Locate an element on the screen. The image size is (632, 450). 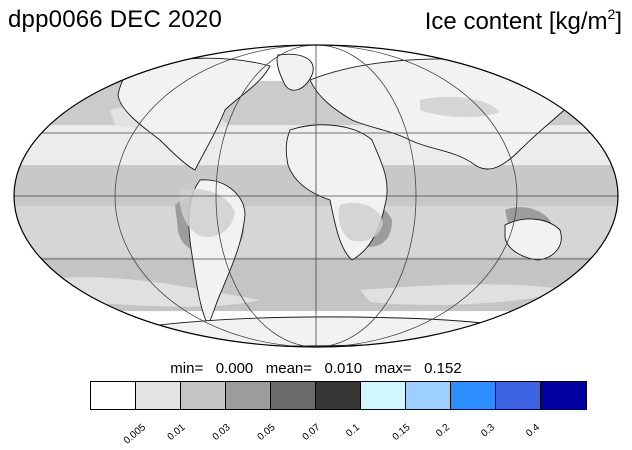
legend-tick-label: 0.005 is located at coordinates (135, 434).